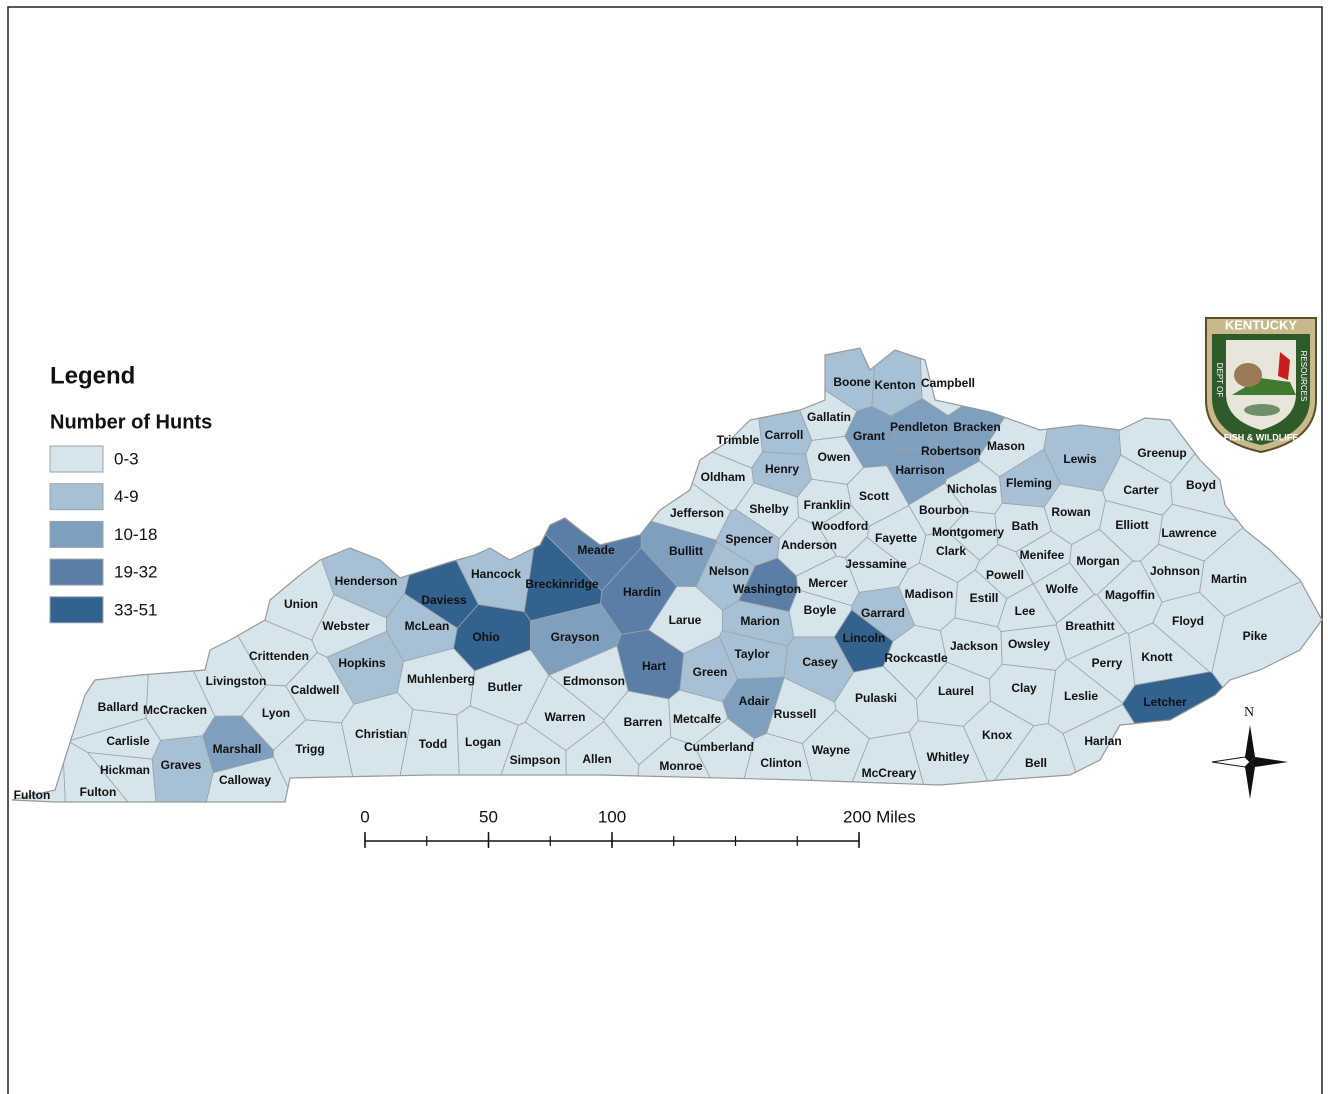 This screenshot has height=1094, width=1328. Describe the element at coordinates (98, 792) in the screenshot. I see `county-label: Fulton` at that location.